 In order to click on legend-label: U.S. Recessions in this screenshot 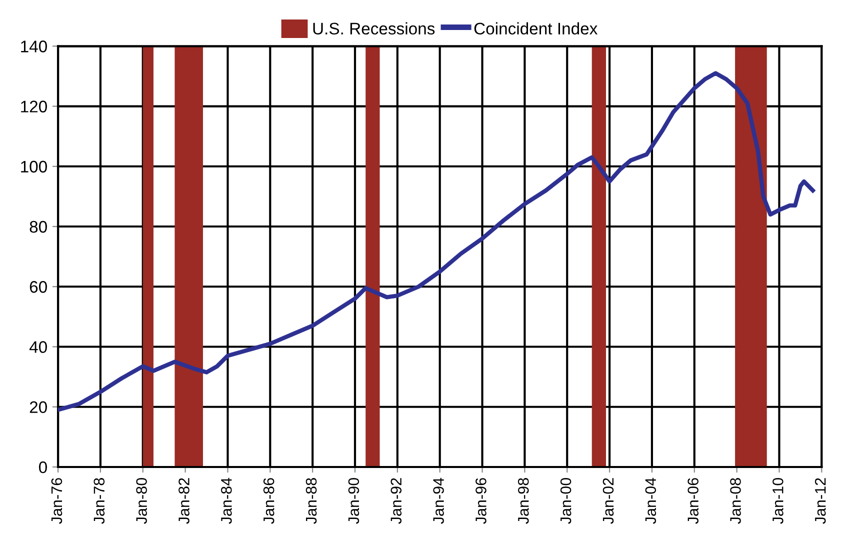, I will do `click(374, 28)`.